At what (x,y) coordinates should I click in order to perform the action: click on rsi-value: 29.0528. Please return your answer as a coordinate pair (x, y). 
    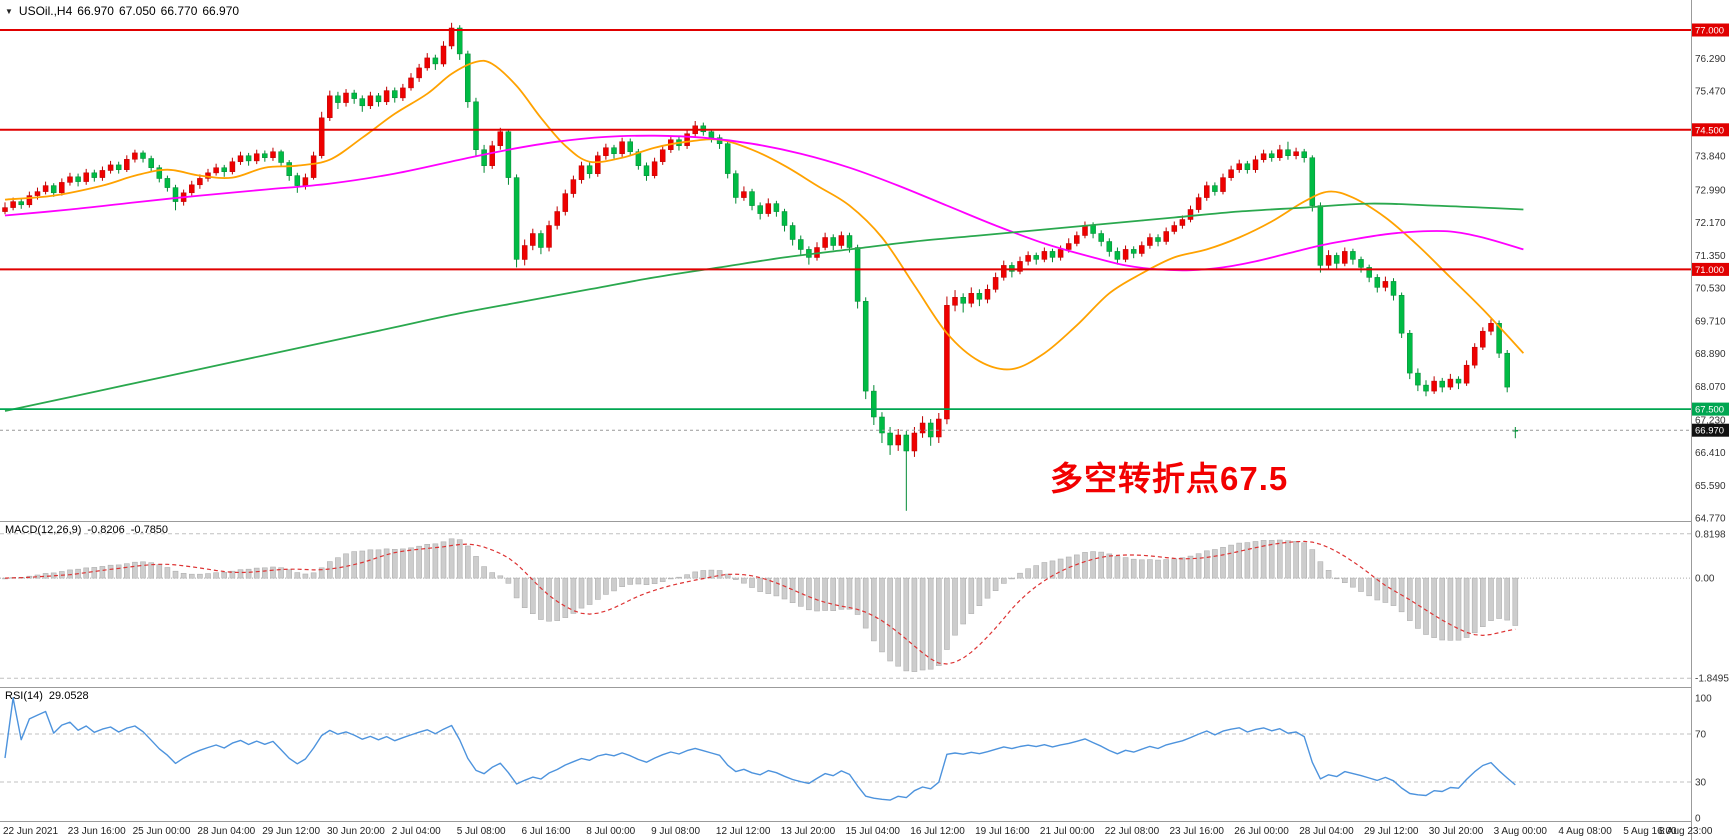
    Looking at the image, I should click on (68, 696).